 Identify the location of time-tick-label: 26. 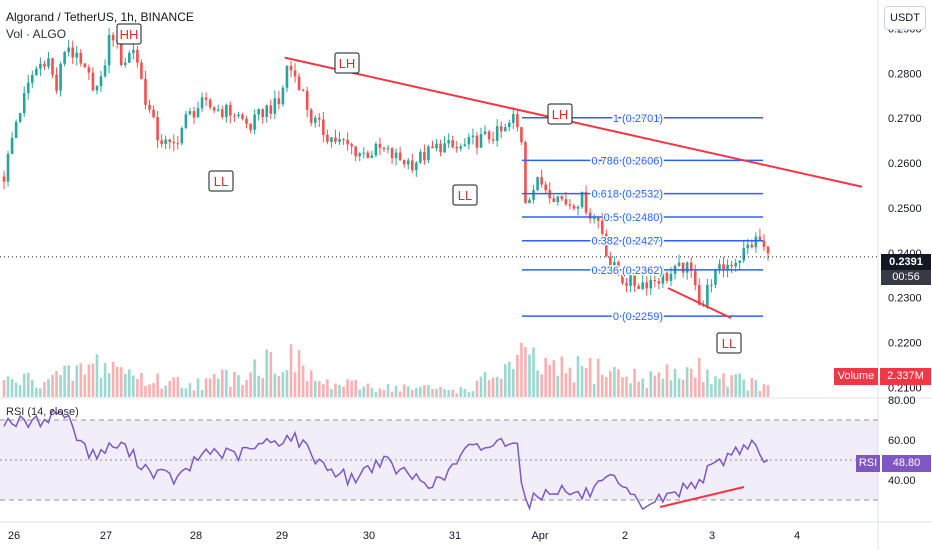
(14, 536).